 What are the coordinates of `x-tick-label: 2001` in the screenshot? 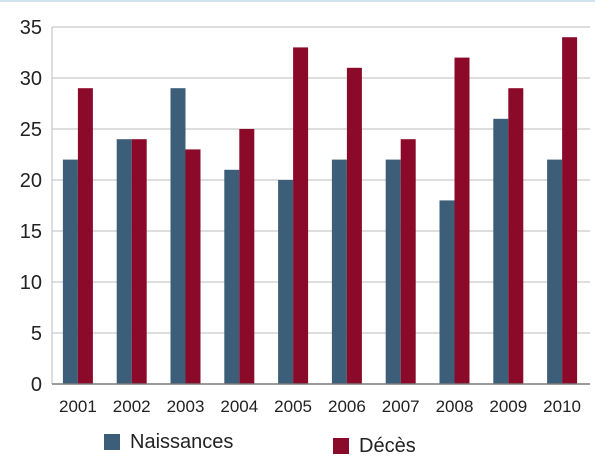 It's located at (78, 406).